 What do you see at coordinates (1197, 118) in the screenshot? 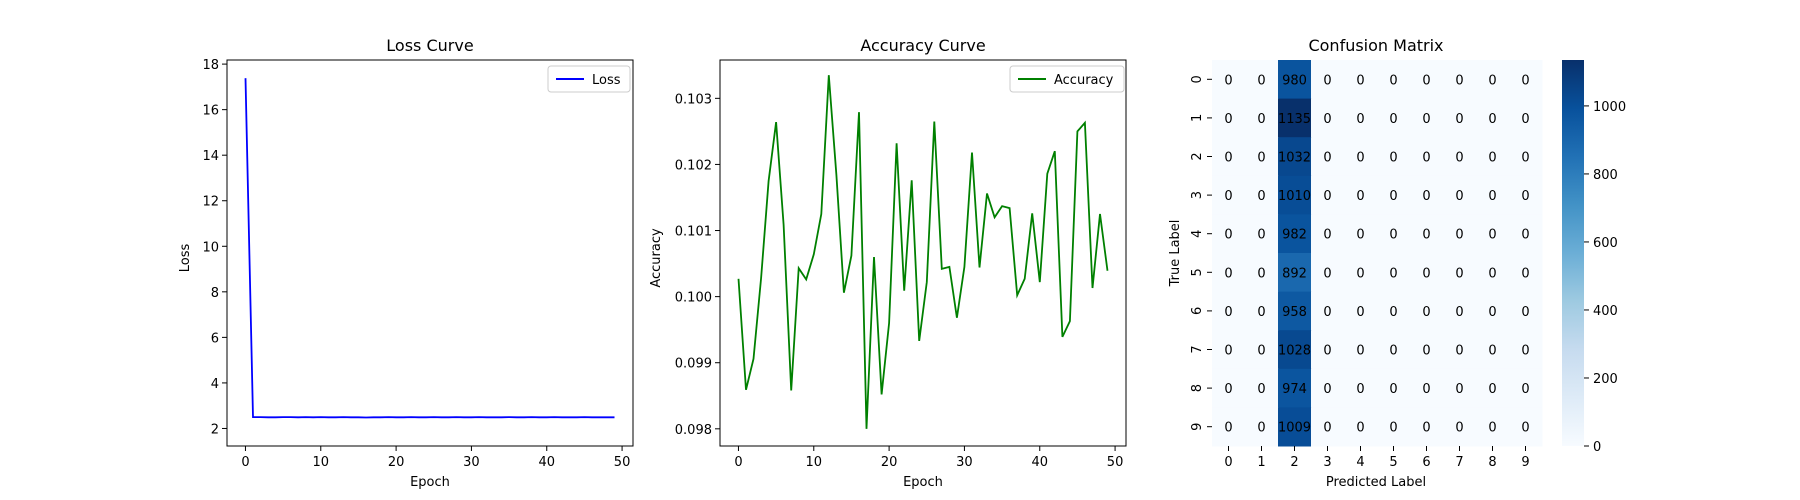
I see `confusion-matrix-y-tick-label: 1` at bounding box center [1197, 118].